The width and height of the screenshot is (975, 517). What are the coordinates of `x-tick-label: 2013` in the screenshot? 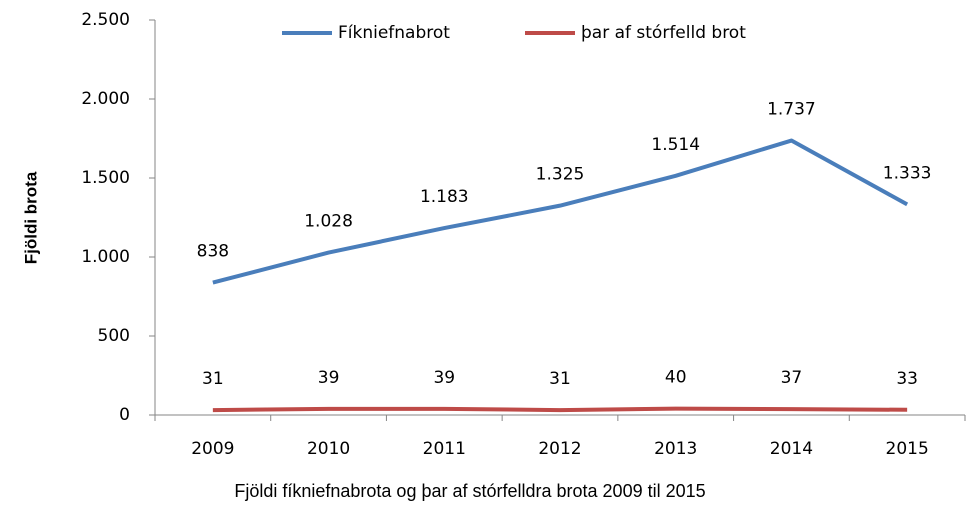 It's located at (675, 449).